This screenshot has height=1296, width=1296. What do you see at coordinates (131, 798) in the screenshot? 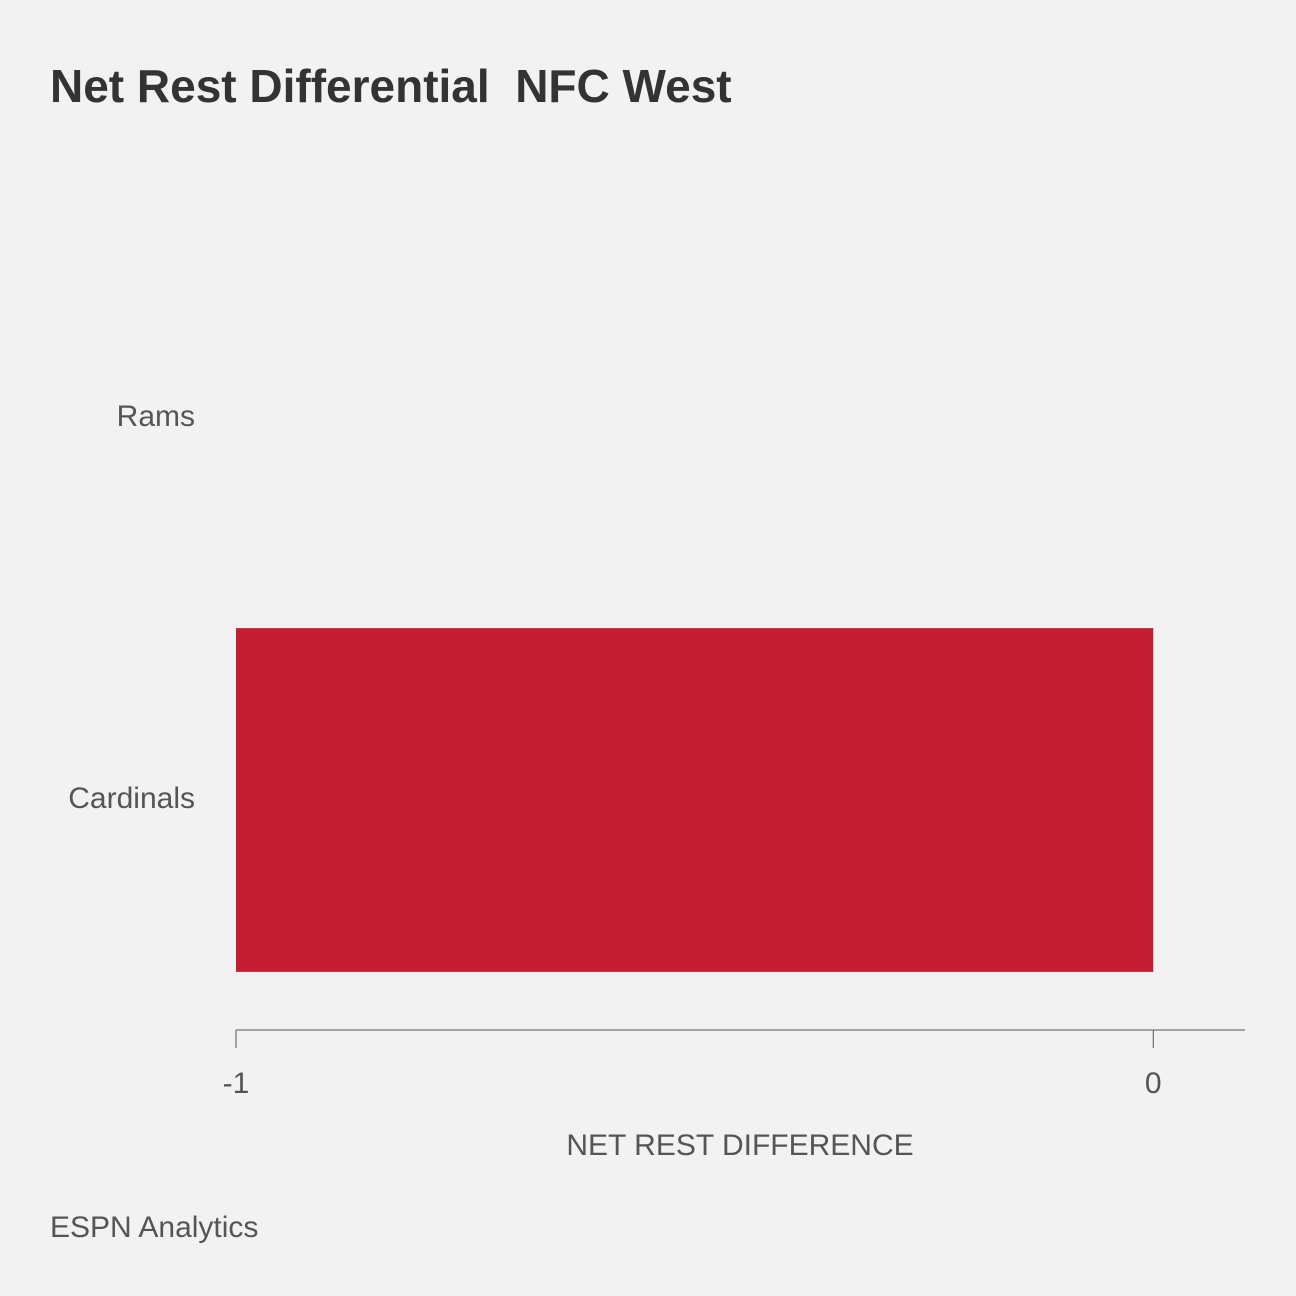
I see `y-tick-label: Cardinals` at bounding box center [131, 798].